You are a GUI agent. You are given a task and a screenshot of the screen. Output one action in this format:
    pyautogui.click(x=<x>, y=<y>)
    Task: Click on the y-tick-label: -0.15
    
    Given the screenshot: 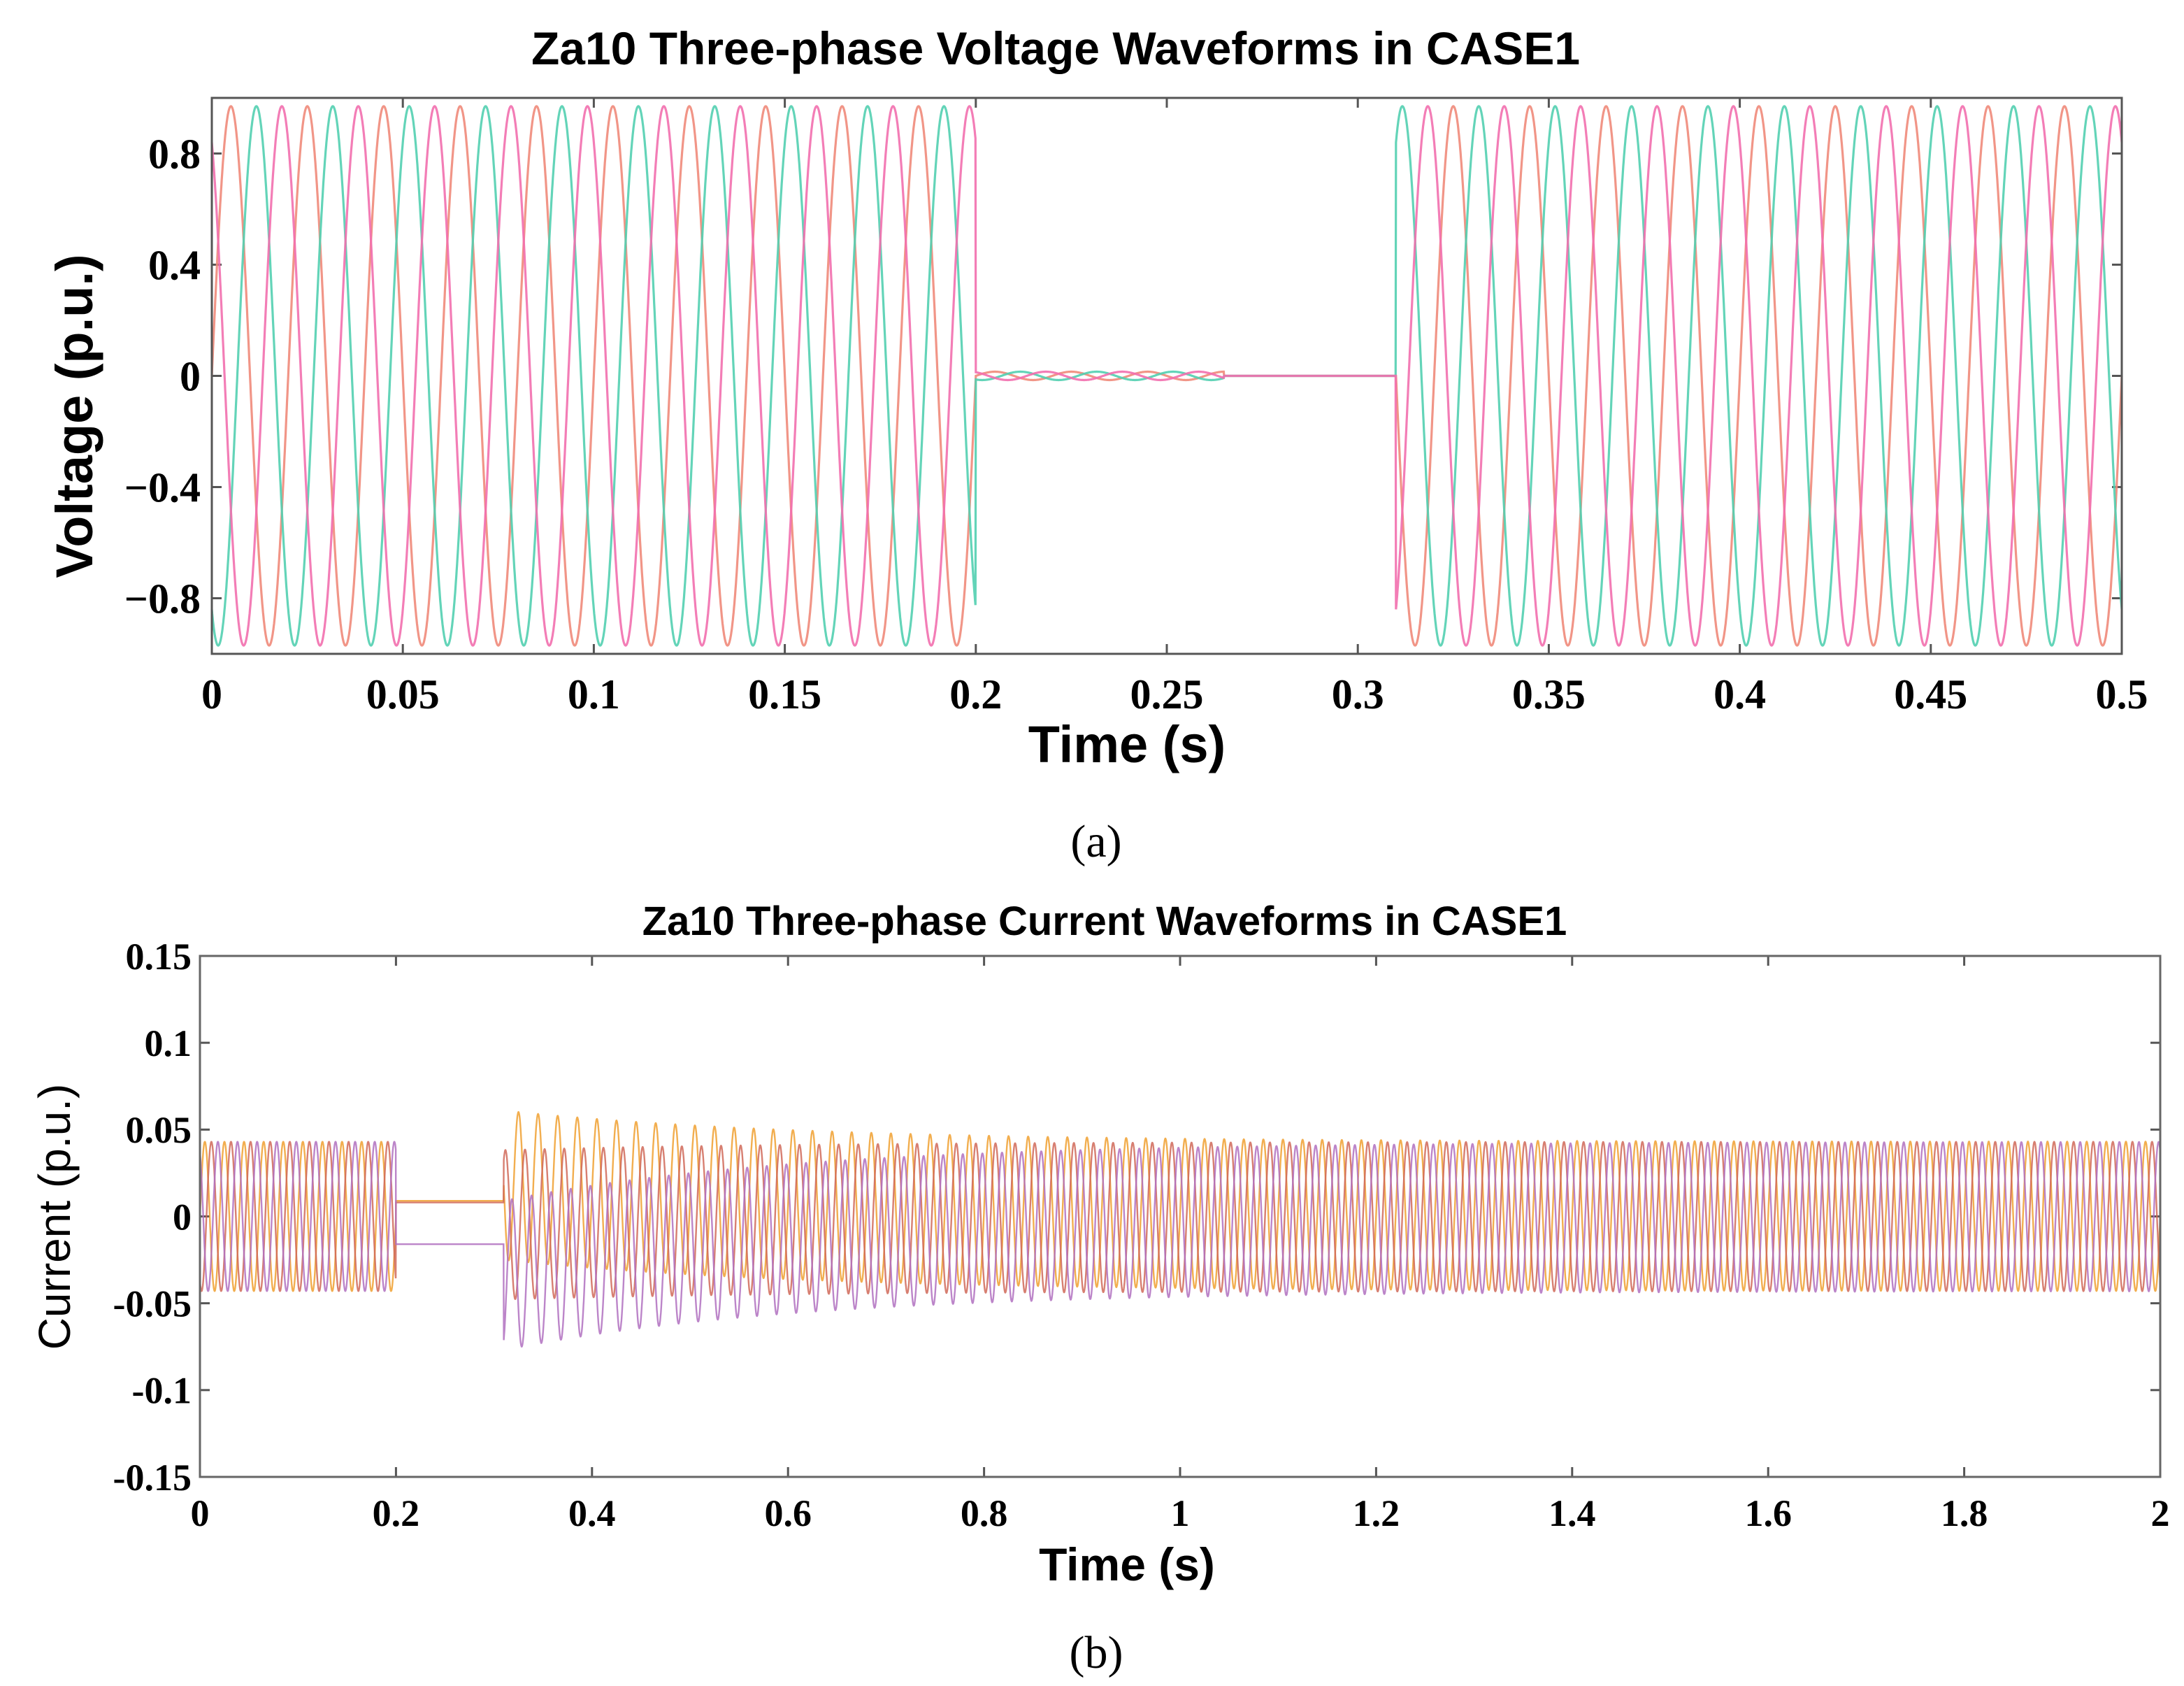 What is the action you would take?
    pyautogui.click(x=152, y=1478)
    